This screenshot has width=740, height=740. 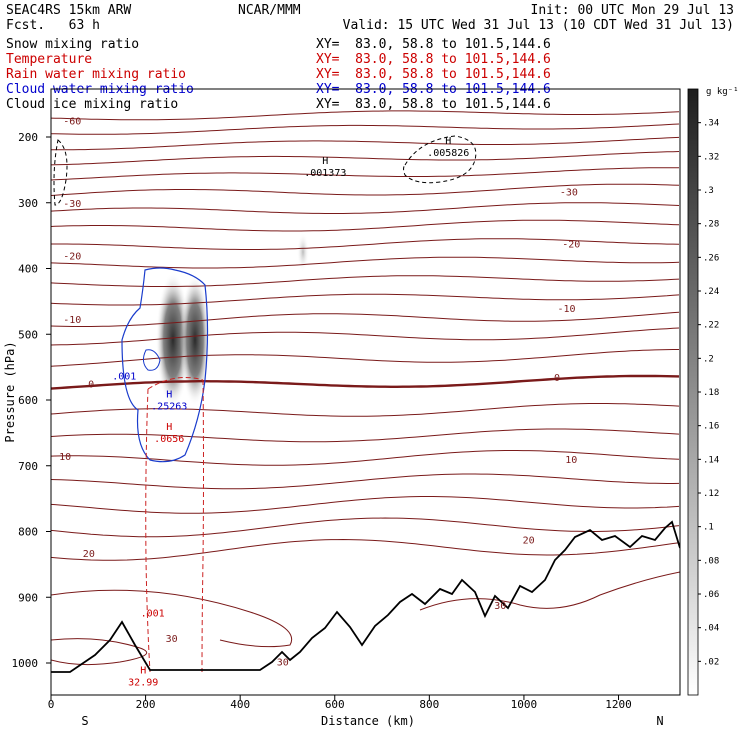 I want to click on colorbar-unit: g kg⁻¹, so click(x=722, y=92).